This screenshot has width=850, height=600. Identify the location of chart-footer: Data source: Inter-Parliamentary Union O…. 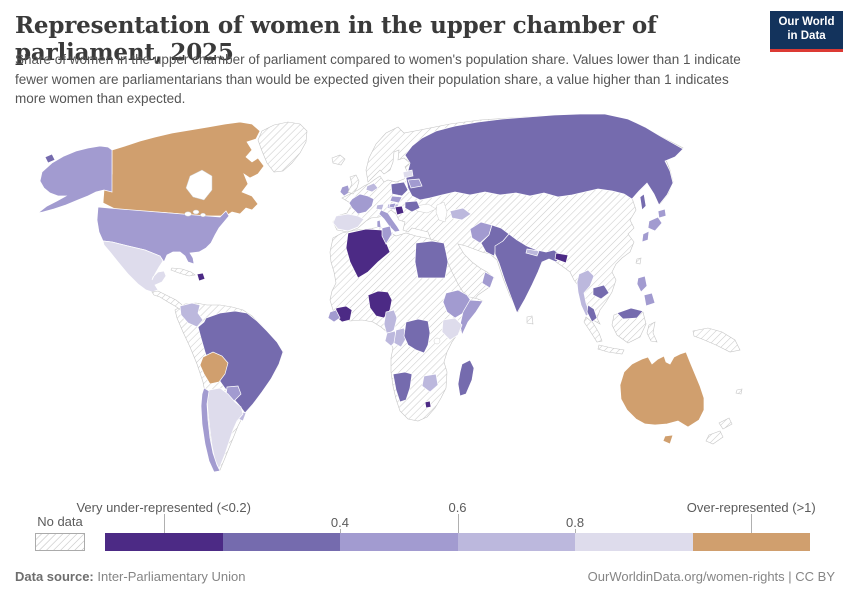
(425, 576).